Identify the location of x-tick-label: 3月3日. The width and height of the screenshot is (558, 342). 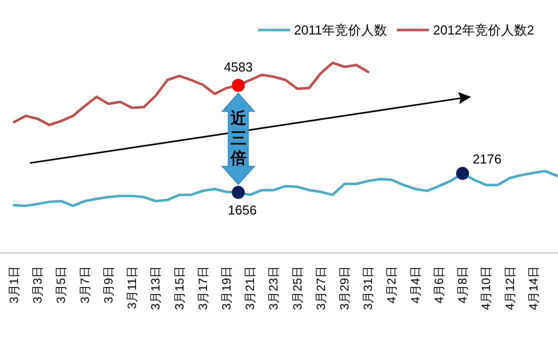
(37, 285).